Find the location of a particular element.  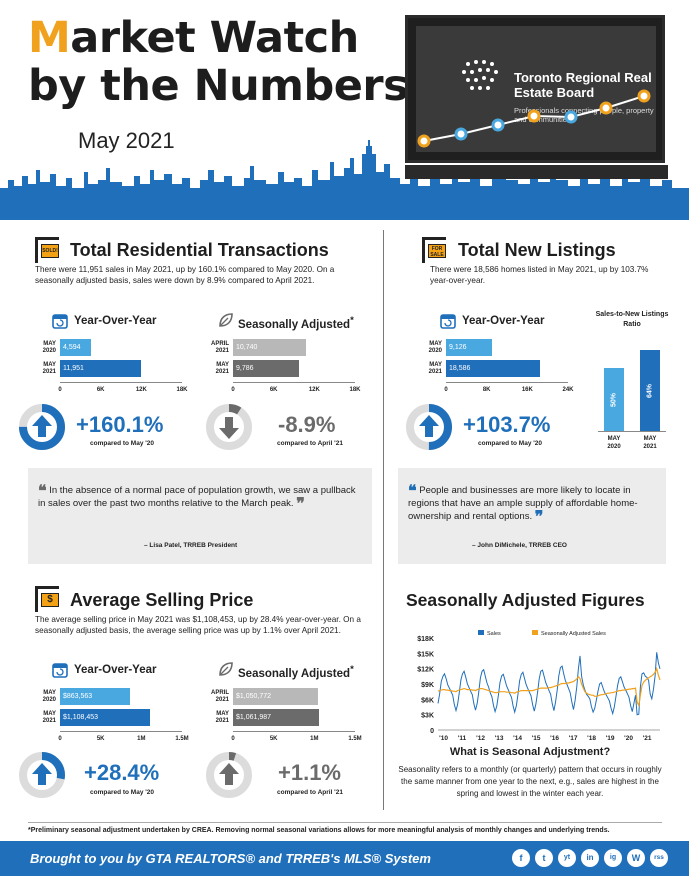

transactions-yoy-bar: 11,951 is located at coordinates (100, 368).